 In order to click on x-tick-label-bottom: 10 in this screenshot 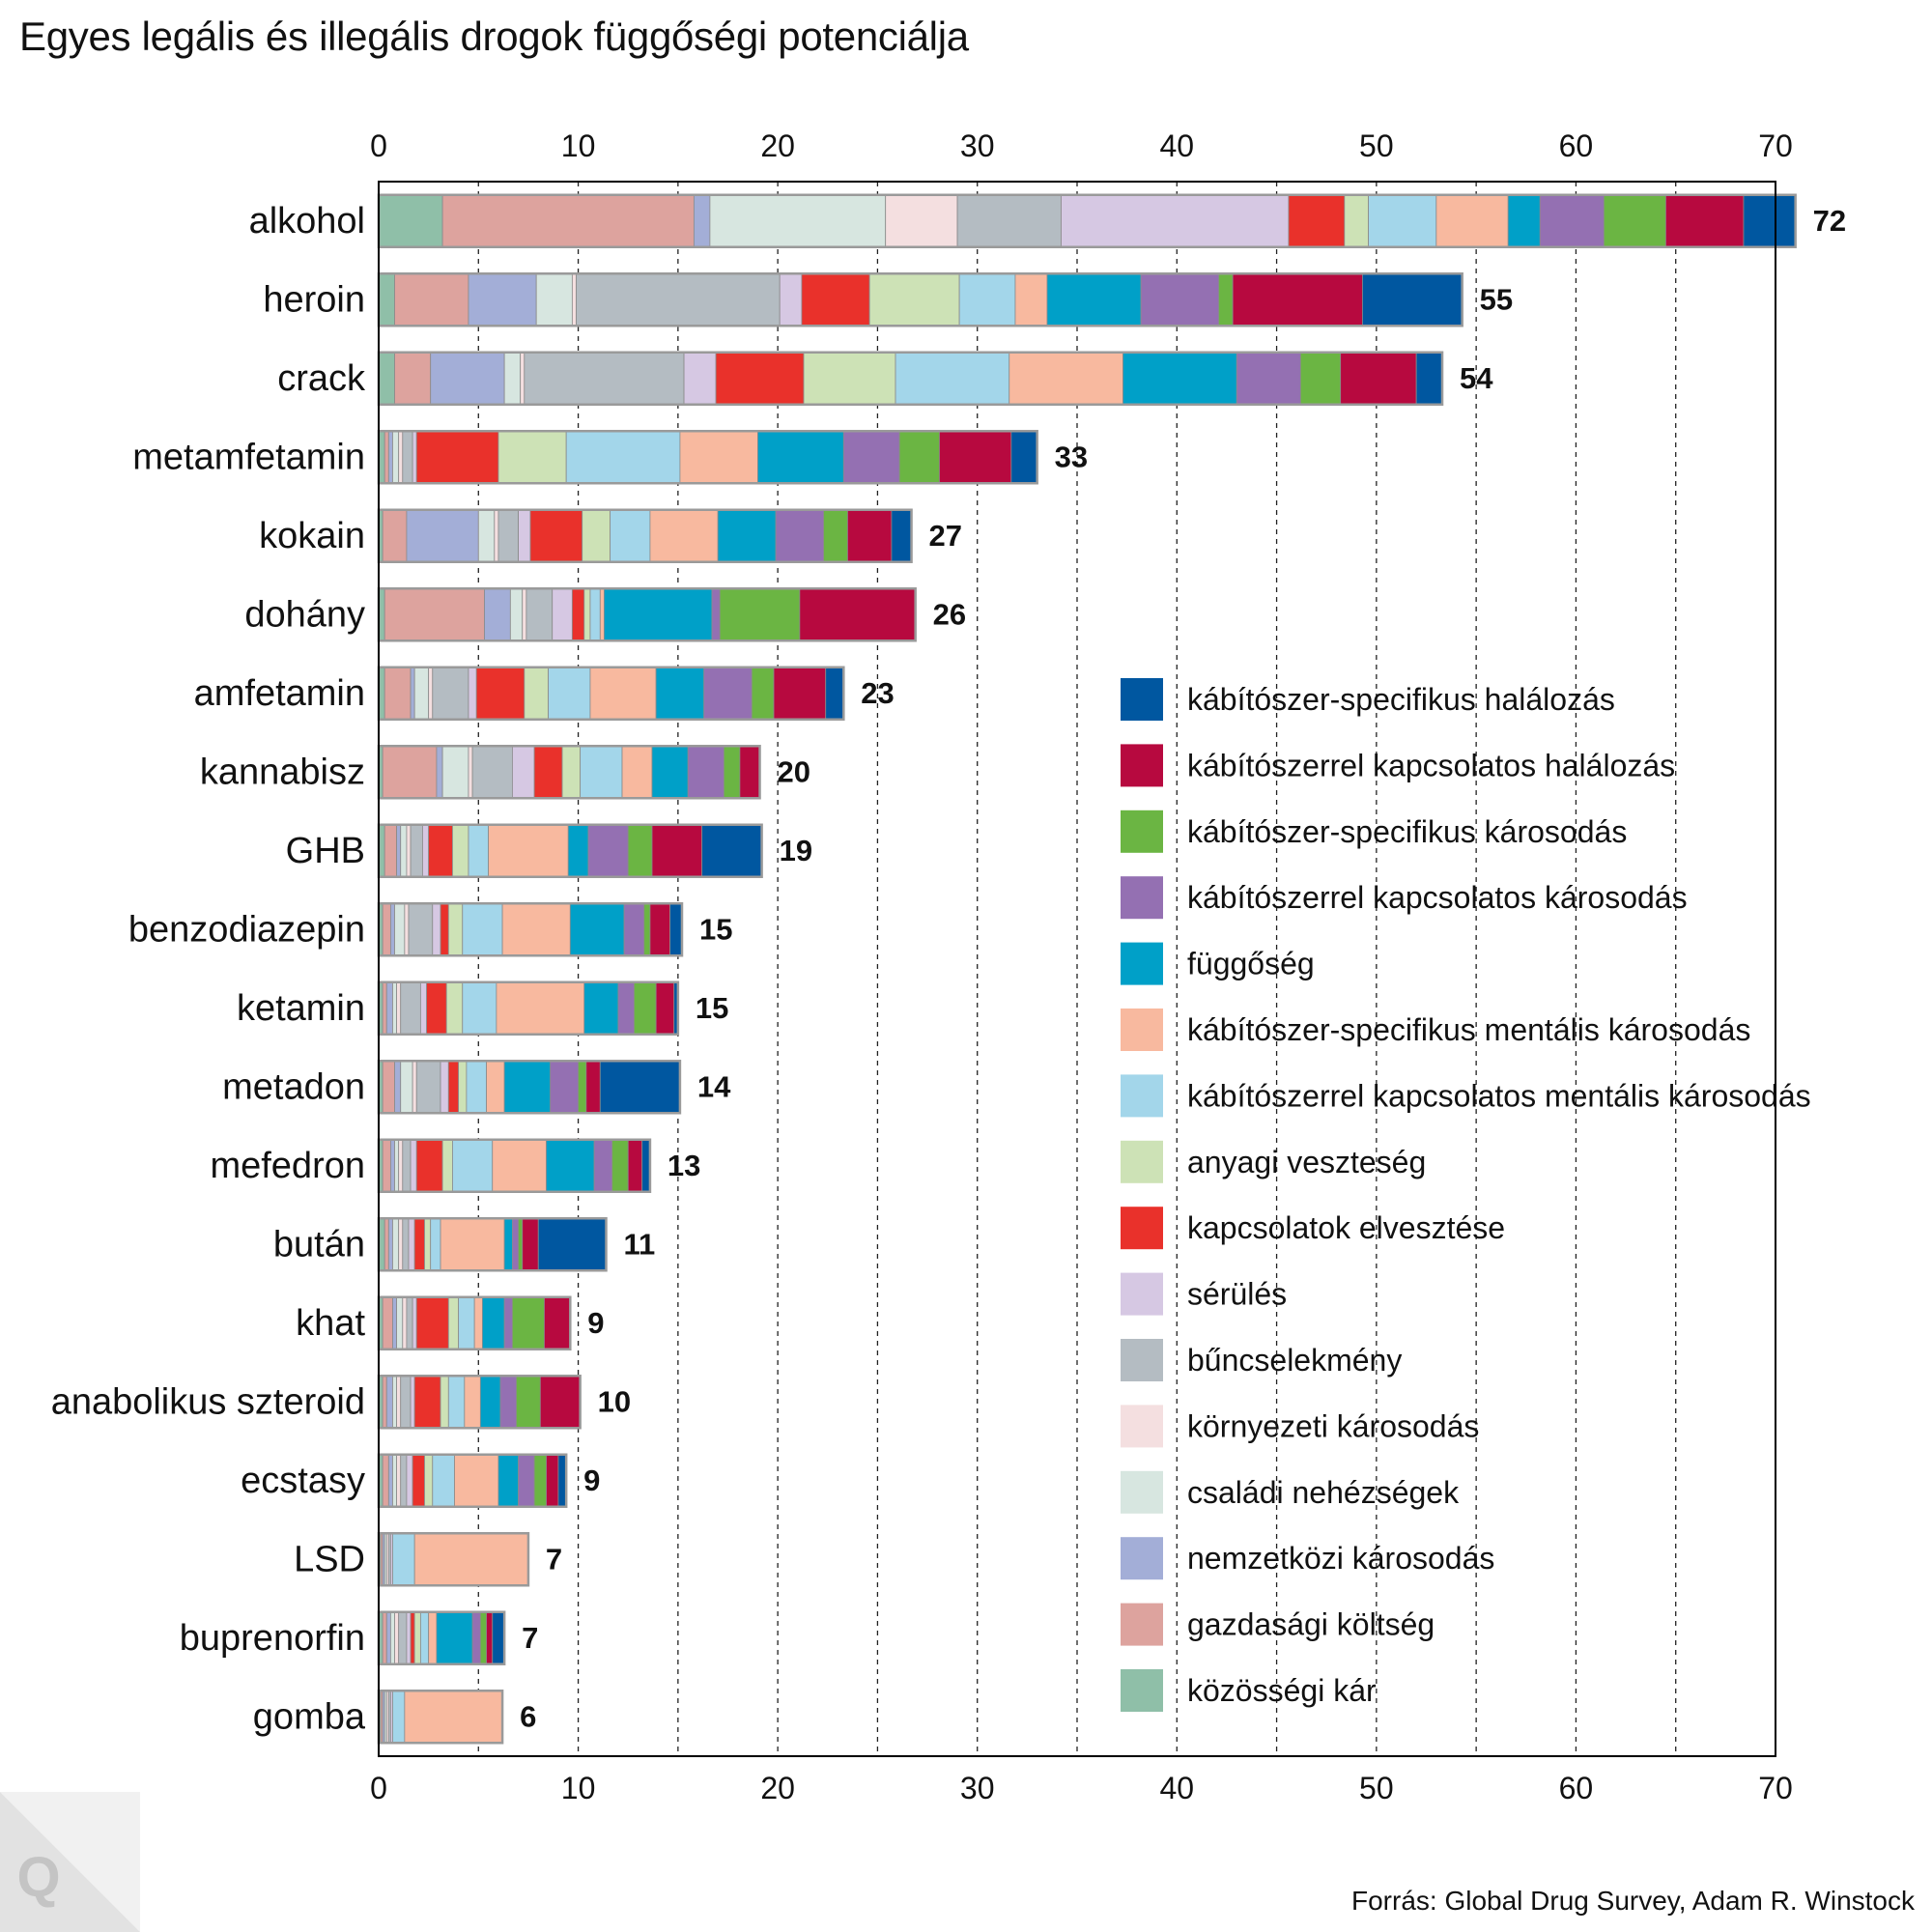, I will do `click(578, 1788)`.